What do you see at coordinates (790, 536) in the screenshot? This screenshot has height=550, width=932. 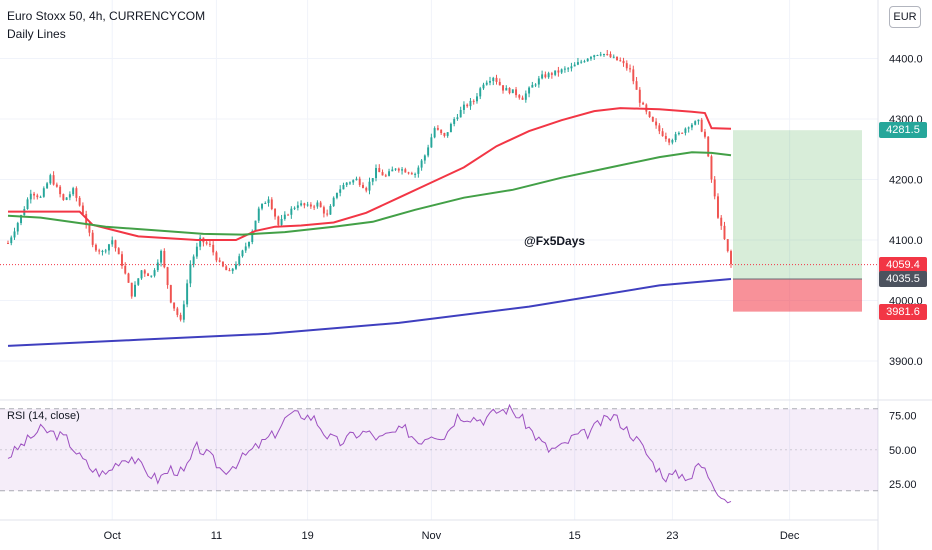 I see `time-tick-label: Dec` at bounding box center [790, 536].